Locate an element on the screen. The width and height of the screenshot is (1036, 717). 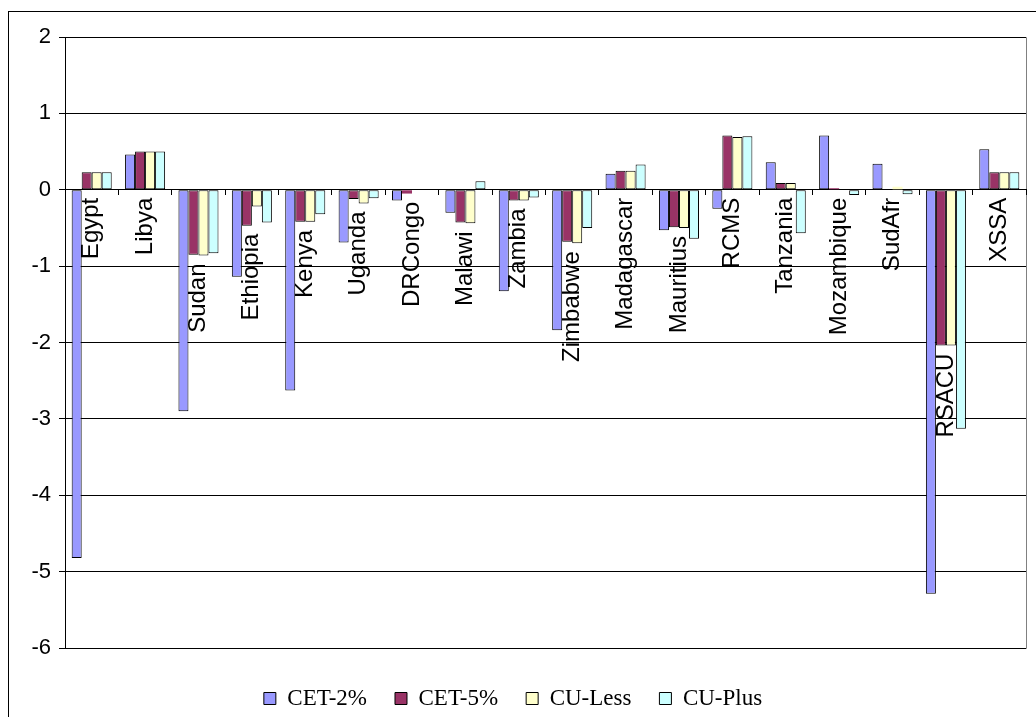
legend-label: CET-5% is located at coordinates (458, 697).